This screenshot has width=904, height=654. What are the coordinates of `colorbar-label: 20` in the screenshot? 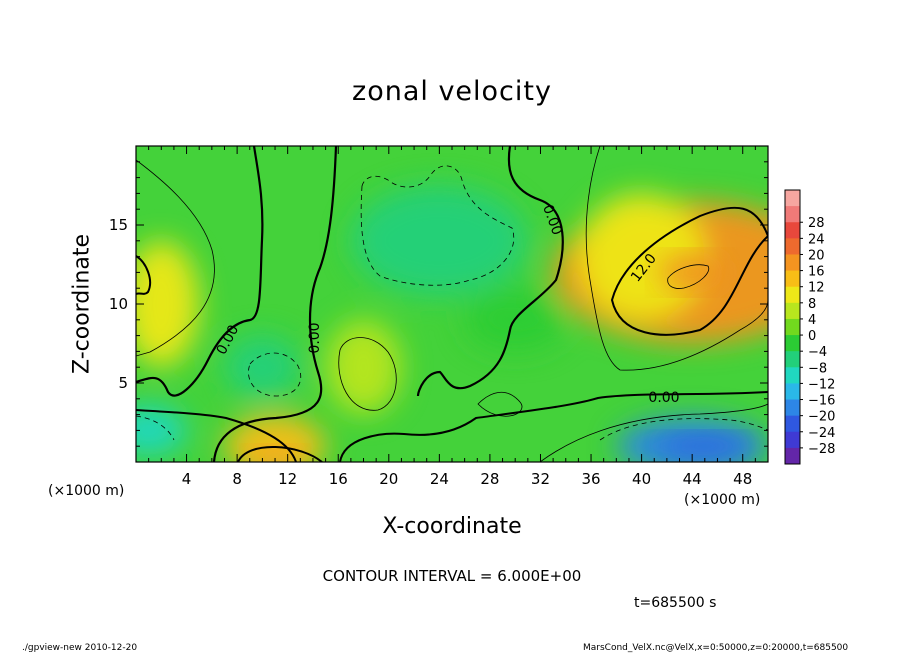 It's located at (816, 255).